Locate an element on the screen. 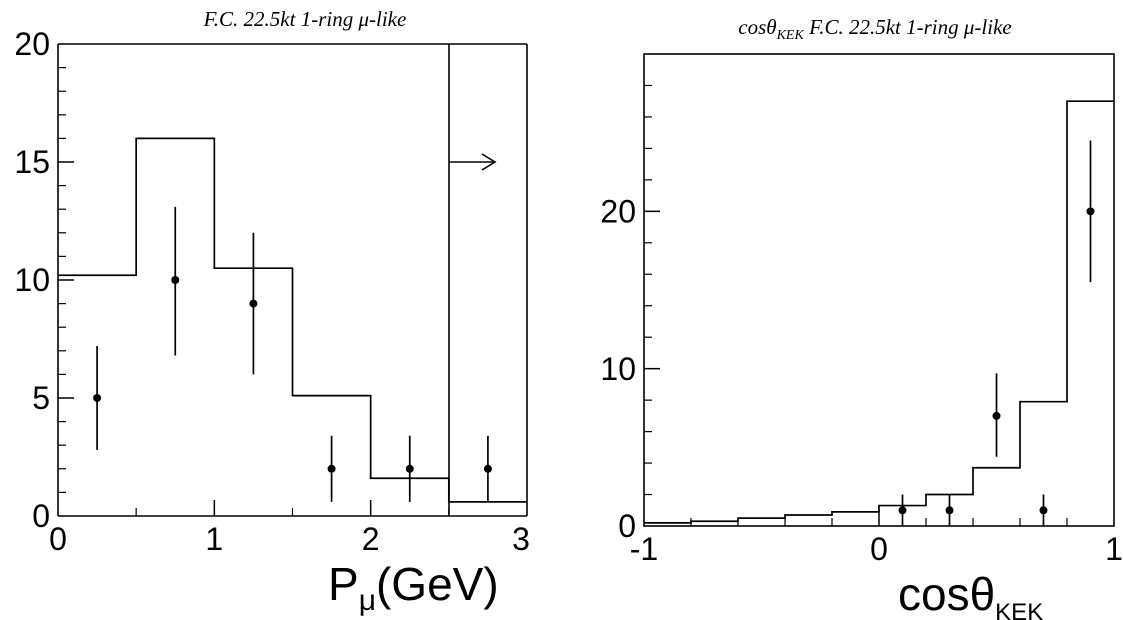  right-x-axis-label-sub: KEK is located at coordinates (1019, 609).